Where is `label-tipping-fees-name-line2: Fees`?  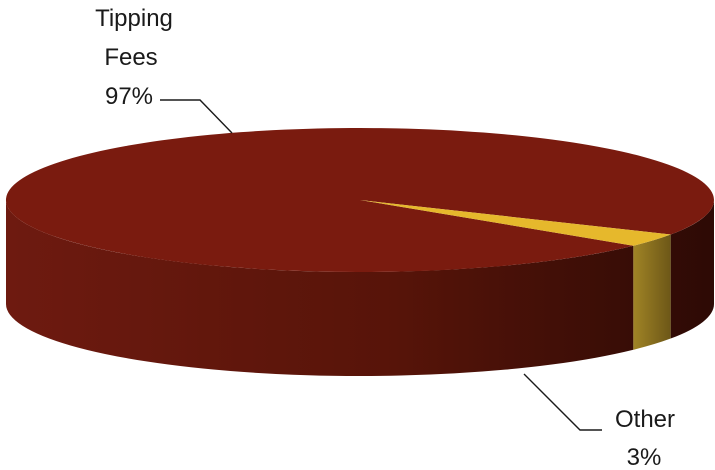
label-tipping-fees-name-line2: Fees is located at coordinates (130, 57).